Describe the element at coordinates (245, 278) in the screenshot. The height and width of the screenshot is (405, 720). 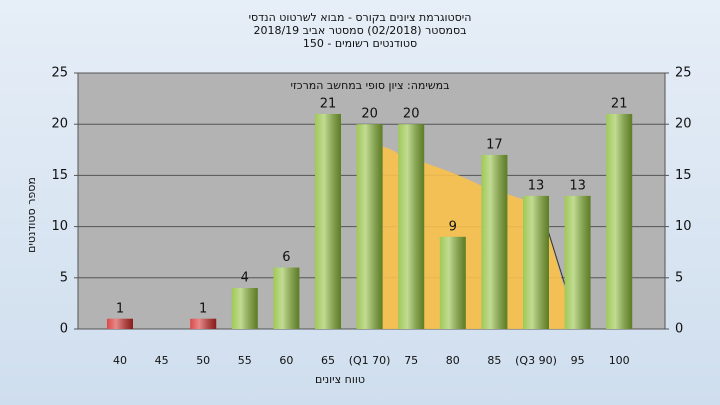
I see `value-label: 4` at that location.